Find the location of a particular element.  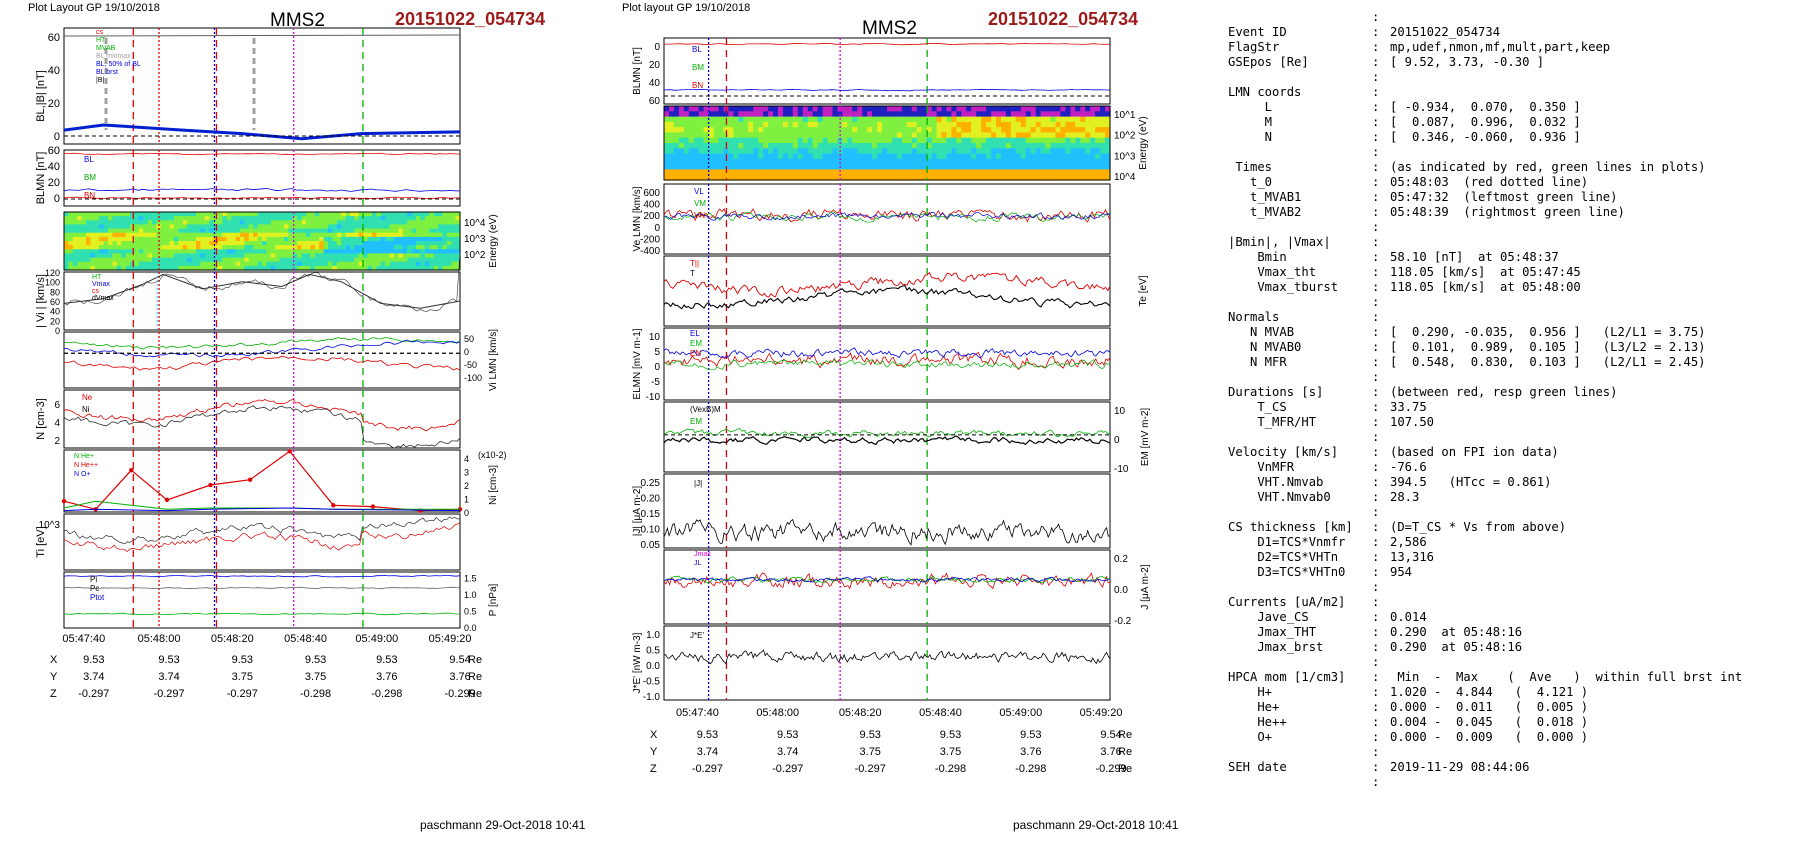

info-row: : is located at coordinates (1513, 377).